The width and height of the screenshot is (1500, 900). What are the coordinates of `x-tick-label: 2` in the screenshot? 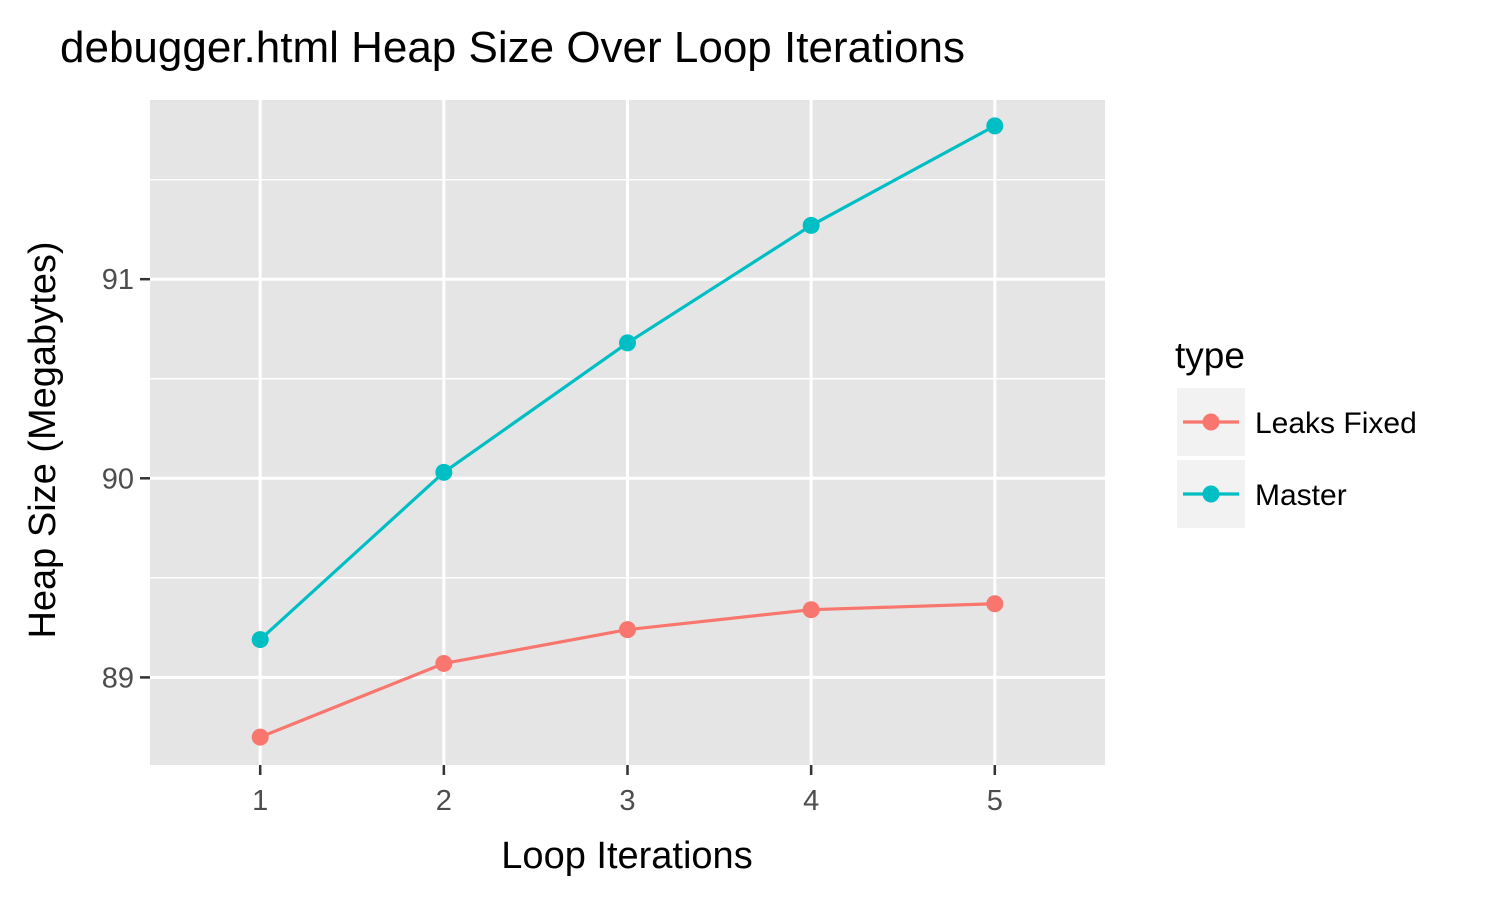 It's located at (444, 801).